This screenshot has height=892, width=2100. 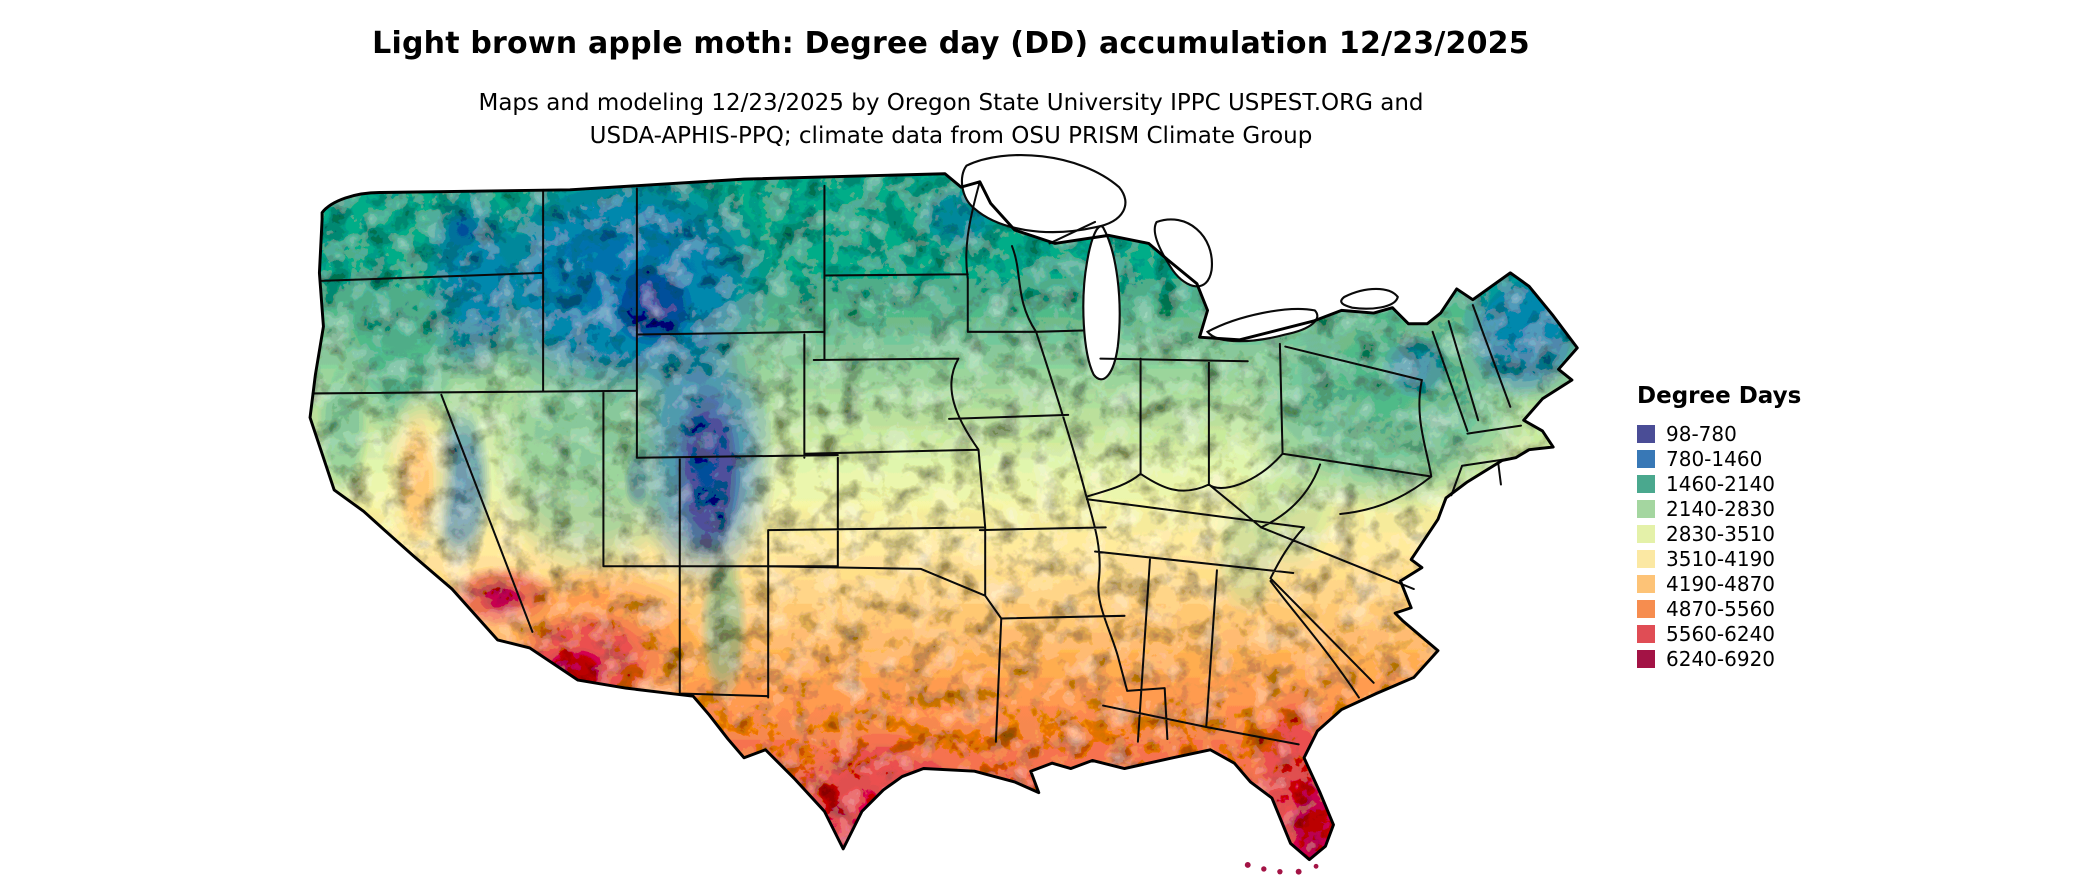 I want to click on legend-label: 4870-5560, so click(x=1721, y=608).